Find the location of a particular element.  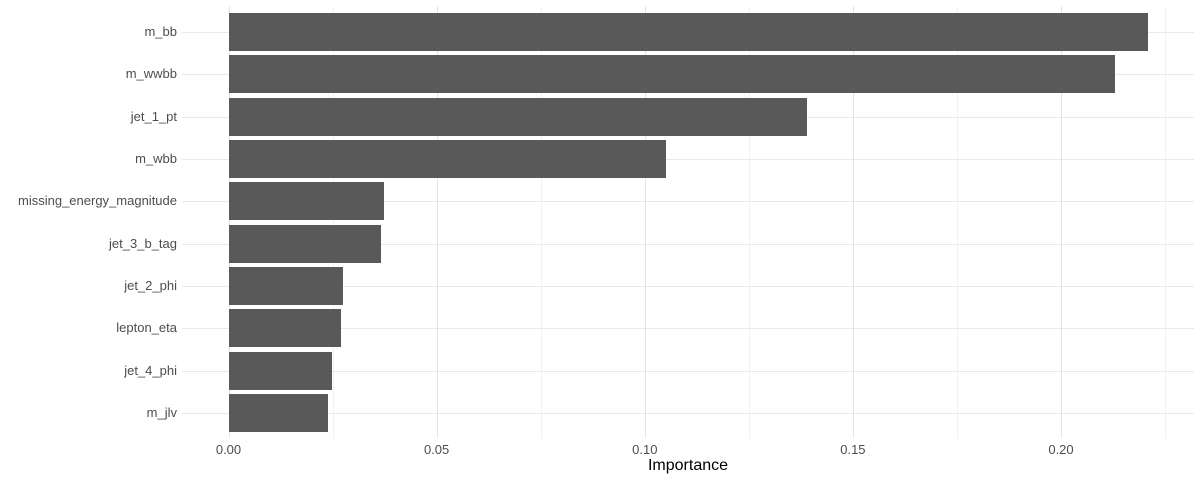

y-tick-label-jet_2_phi: jet_2_phi is located at coordinates (150, 285).